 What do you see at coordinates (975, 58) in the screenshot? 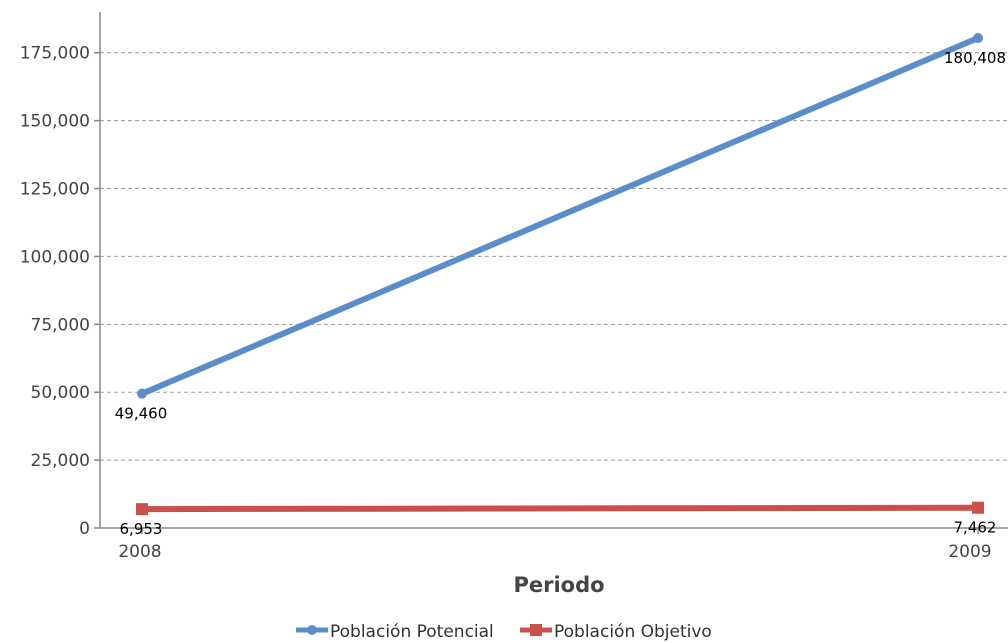
I see `data-label: 180,408` at bounding box center [975, 58].